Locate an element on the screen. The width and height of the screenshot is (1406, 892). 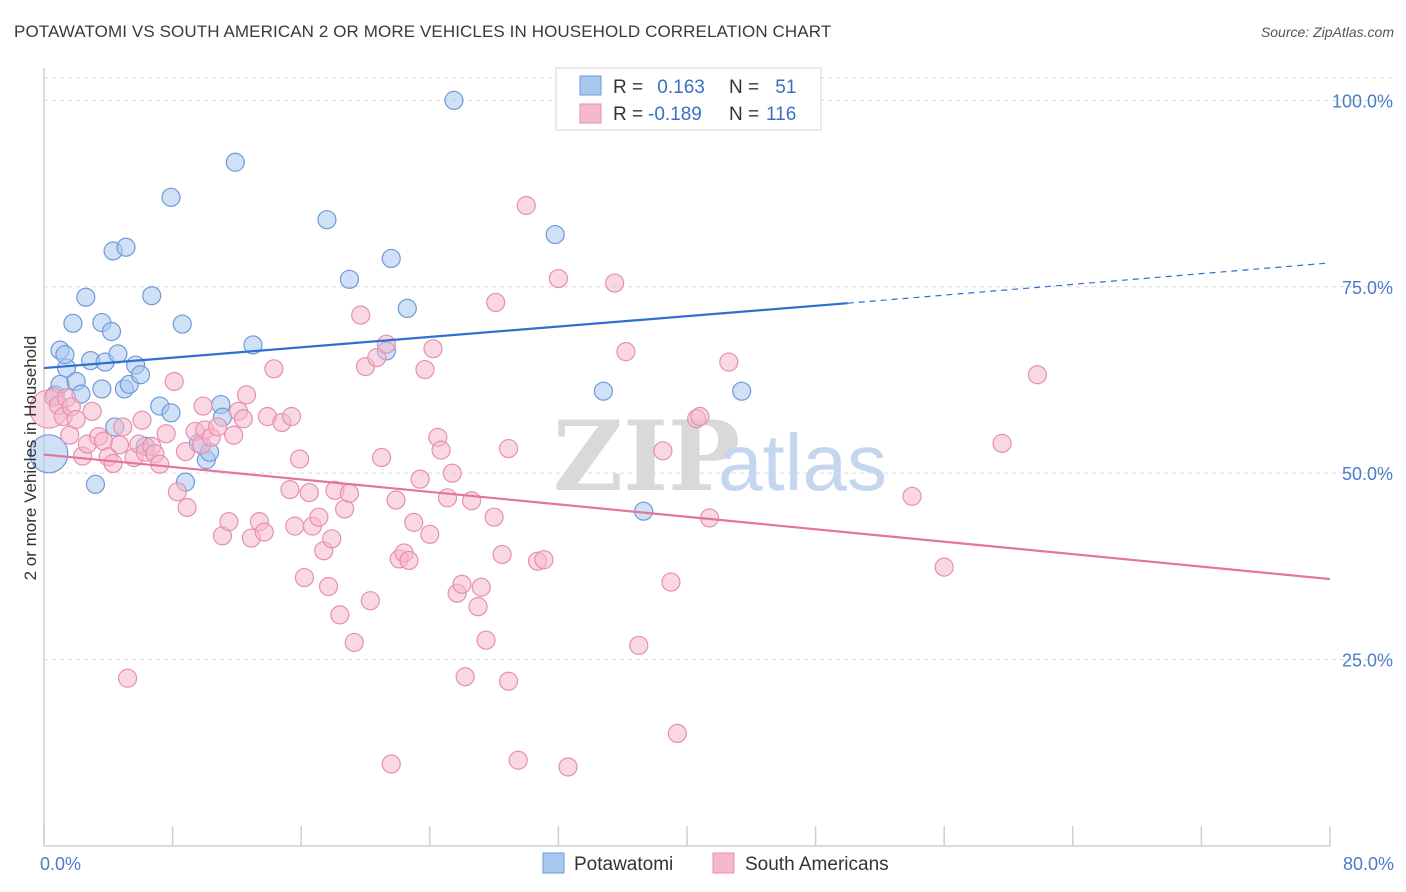
watermark-zip: ZIP is located at coordinates (646, 456).